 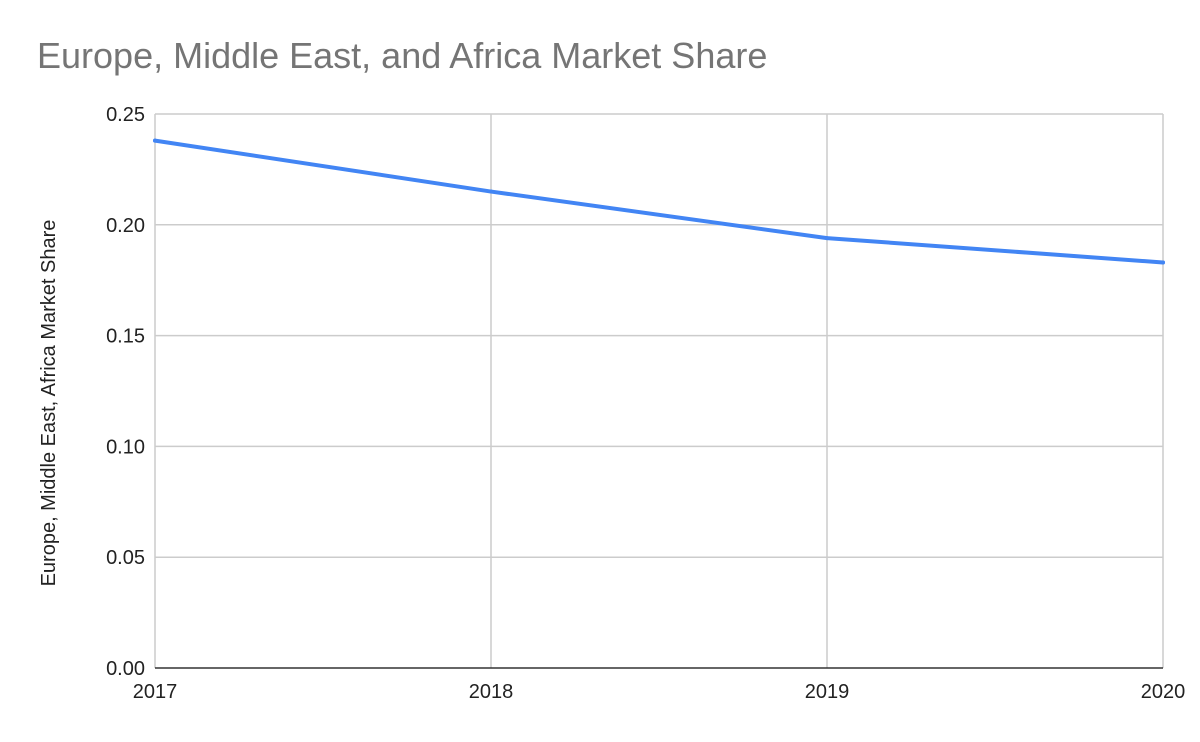 What do you see at coordinates (125, 226) in the screenshot?
I see `y-tick-label: 0.20` at bounding box center [125, 226].